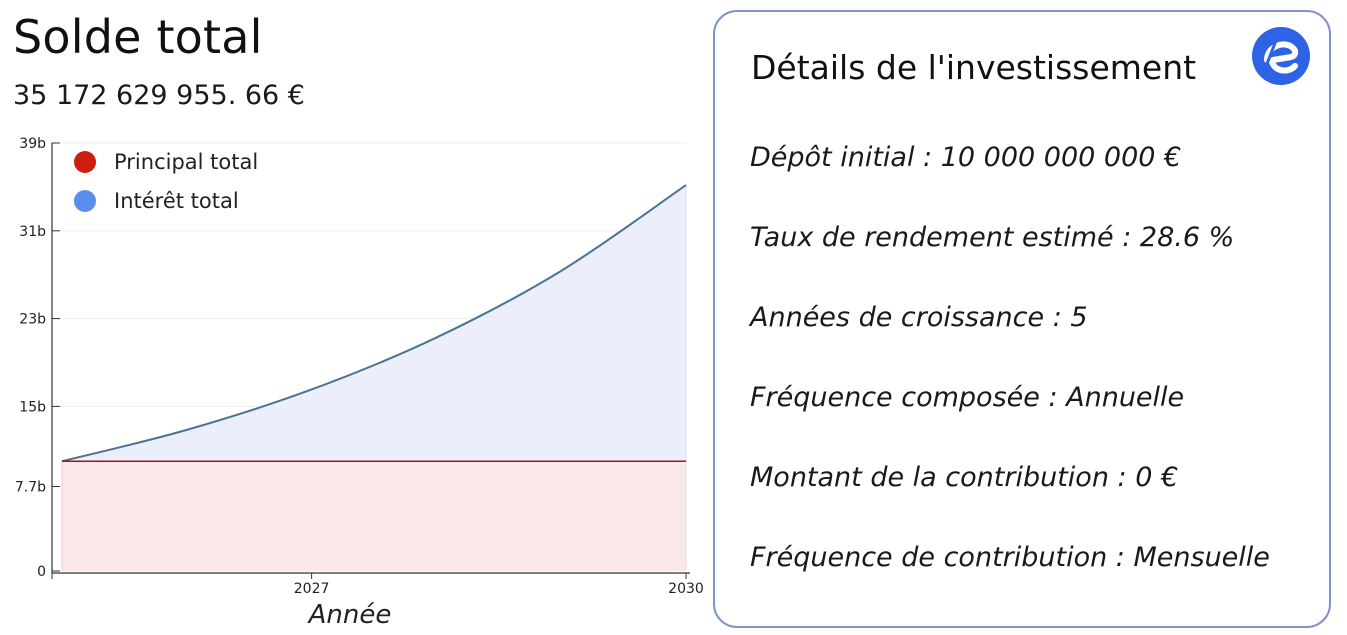 The height and width of the screenshot is (635, 1347). I want to click on page-title: Solde total, so click(138, 37).